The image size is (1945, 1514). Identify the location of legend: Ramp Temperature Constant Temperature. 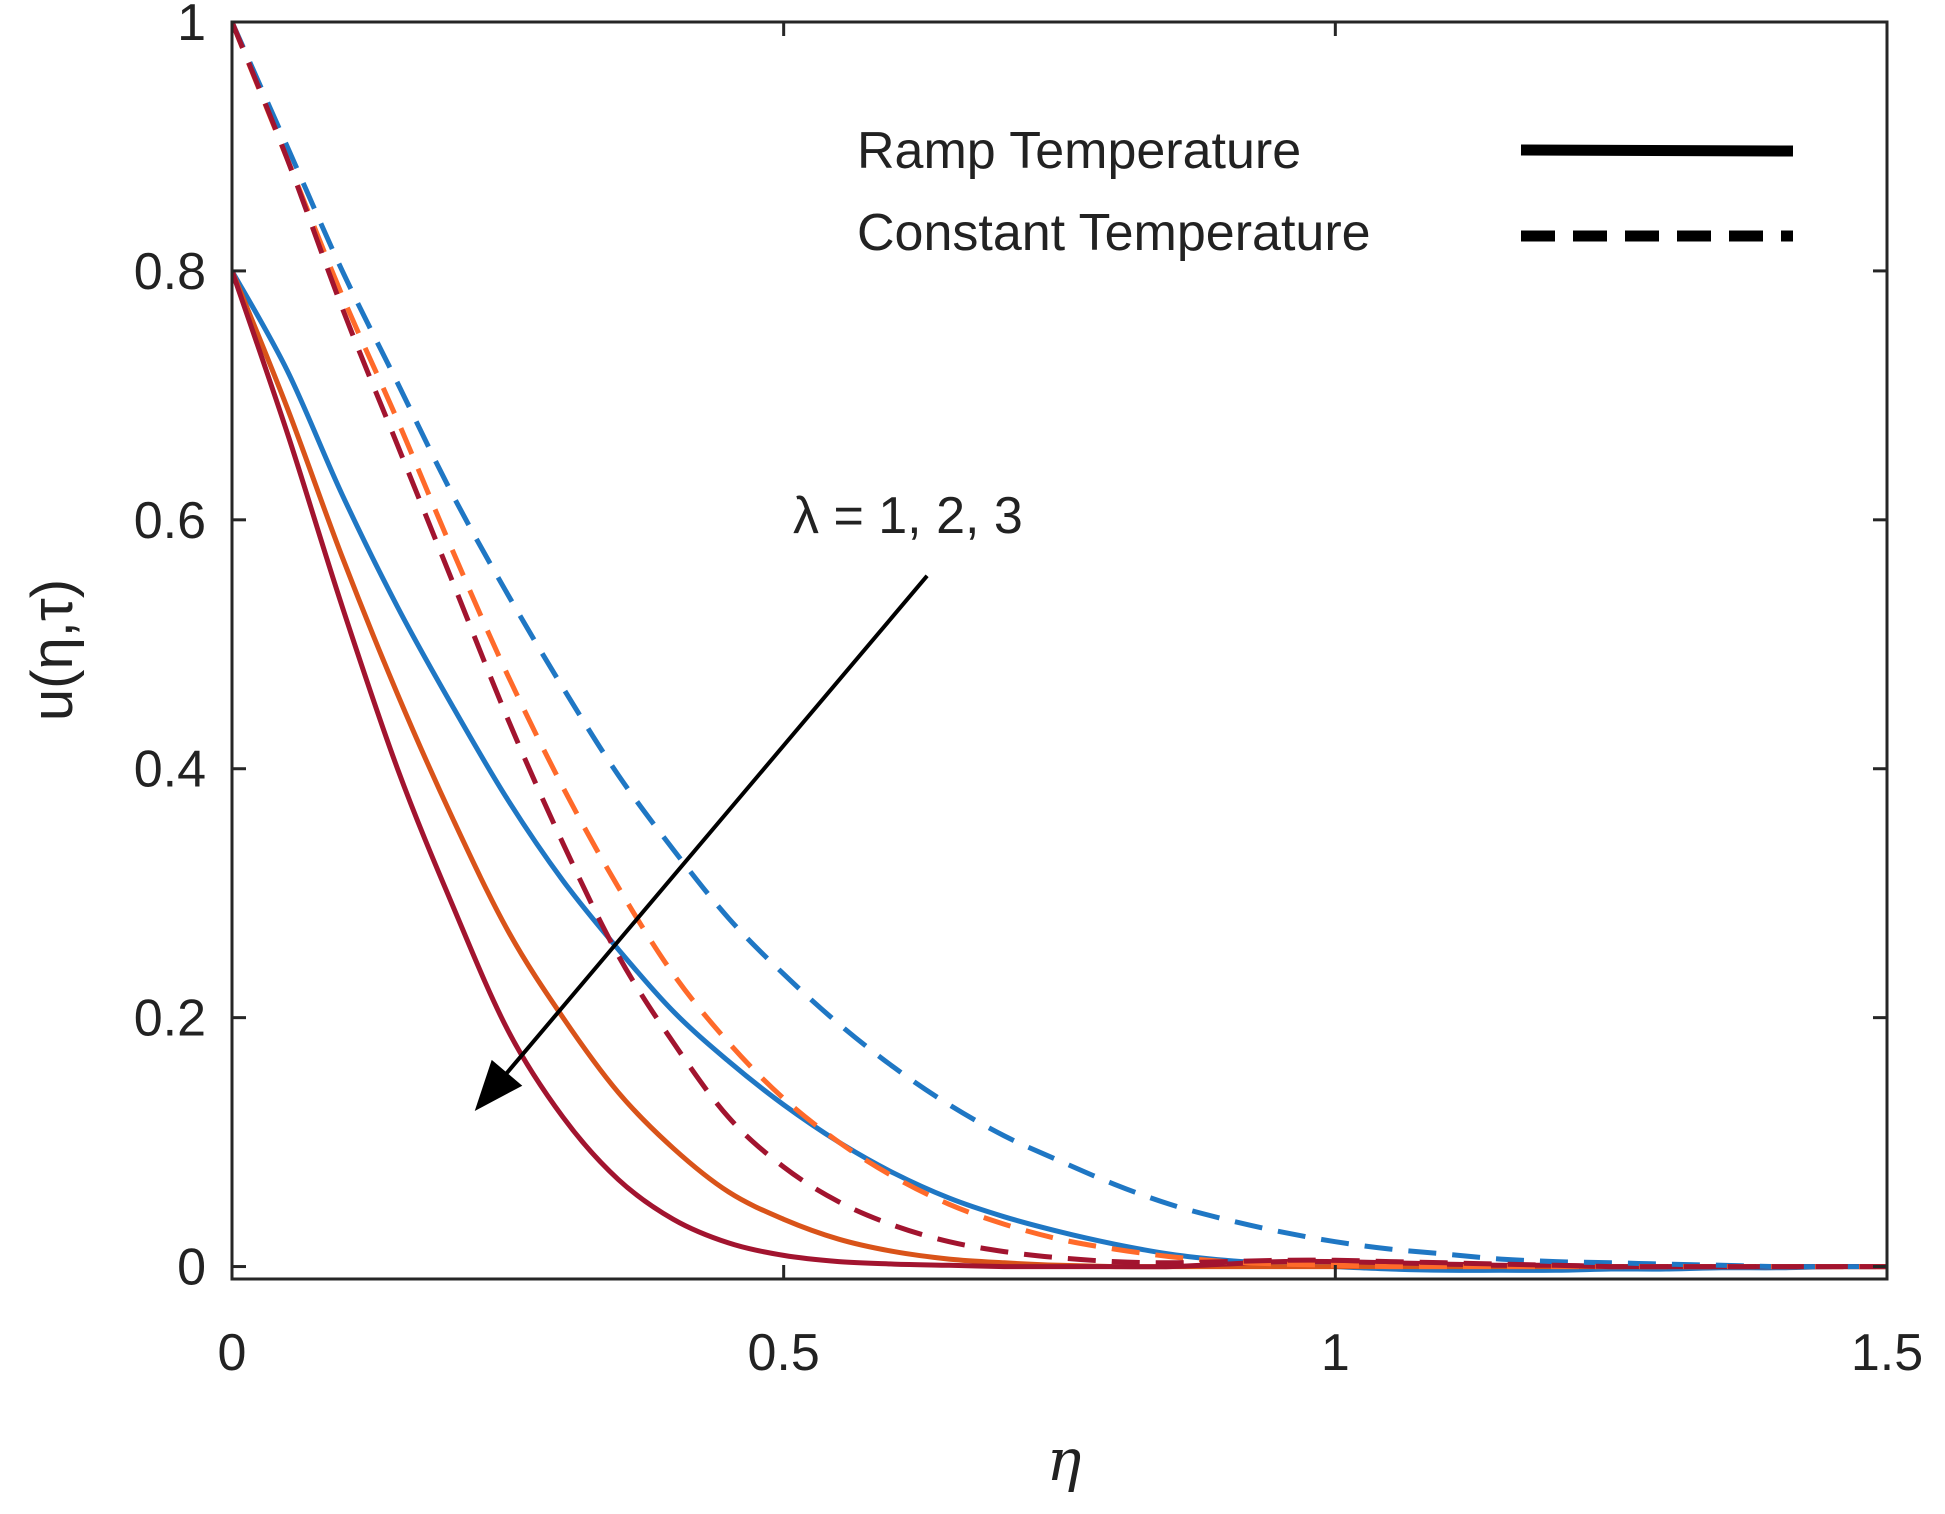
(1325, 192).